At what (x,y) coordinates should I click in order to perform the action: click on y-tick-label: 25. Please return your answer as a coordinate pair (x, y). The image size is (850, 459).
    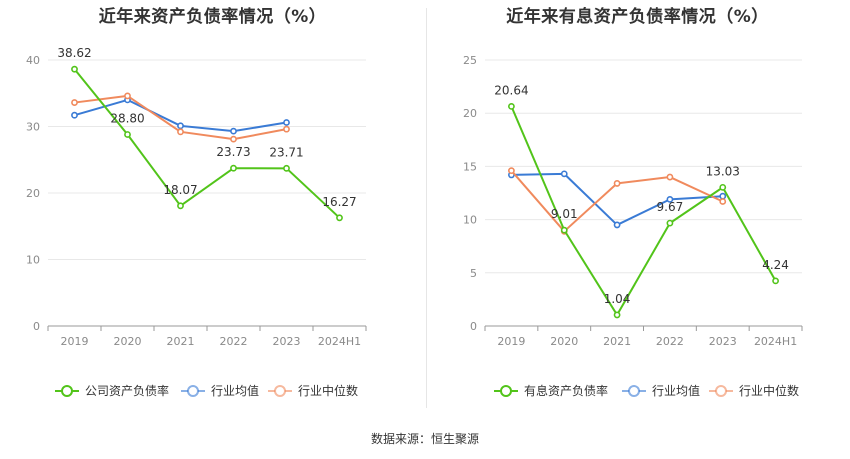
    Looking at the image, I should click on (470, 60).